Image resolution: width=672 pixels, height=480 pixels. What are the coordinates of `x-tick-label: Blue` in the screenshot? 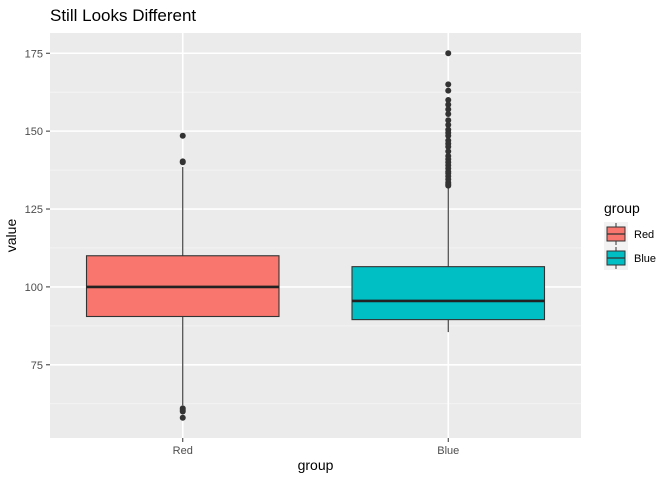 It's located at (448, 451).